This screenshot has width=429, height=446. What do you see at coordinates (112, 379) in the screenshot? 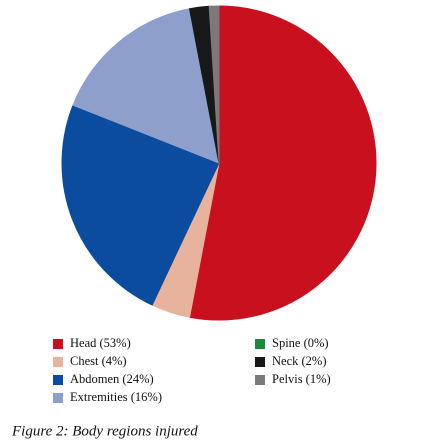
I see `legend-label: Abdomen (24%)` at bounding box center [112, 379].